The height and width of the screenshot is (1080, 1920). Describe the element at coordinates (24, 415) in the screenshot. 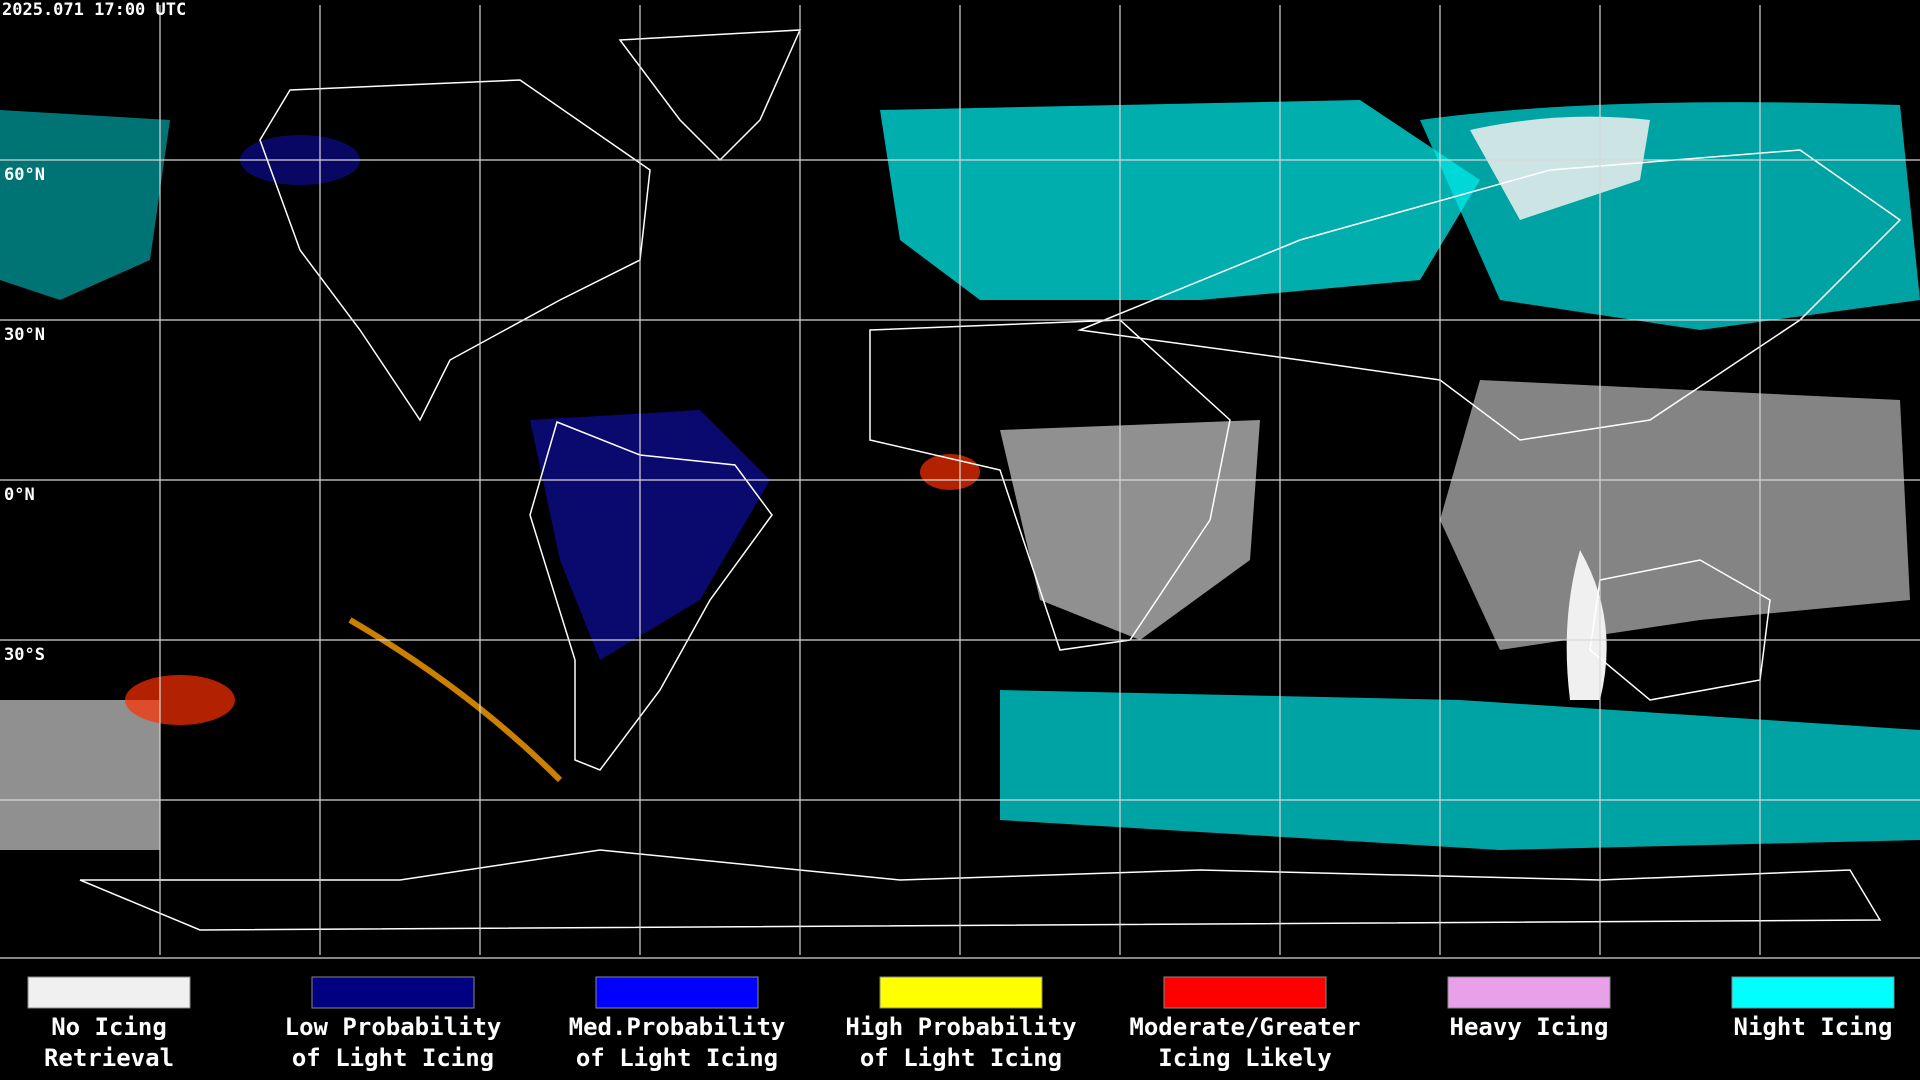

I see `latitude-labels: 60°N 30°N 0°N 30°S` at that location.